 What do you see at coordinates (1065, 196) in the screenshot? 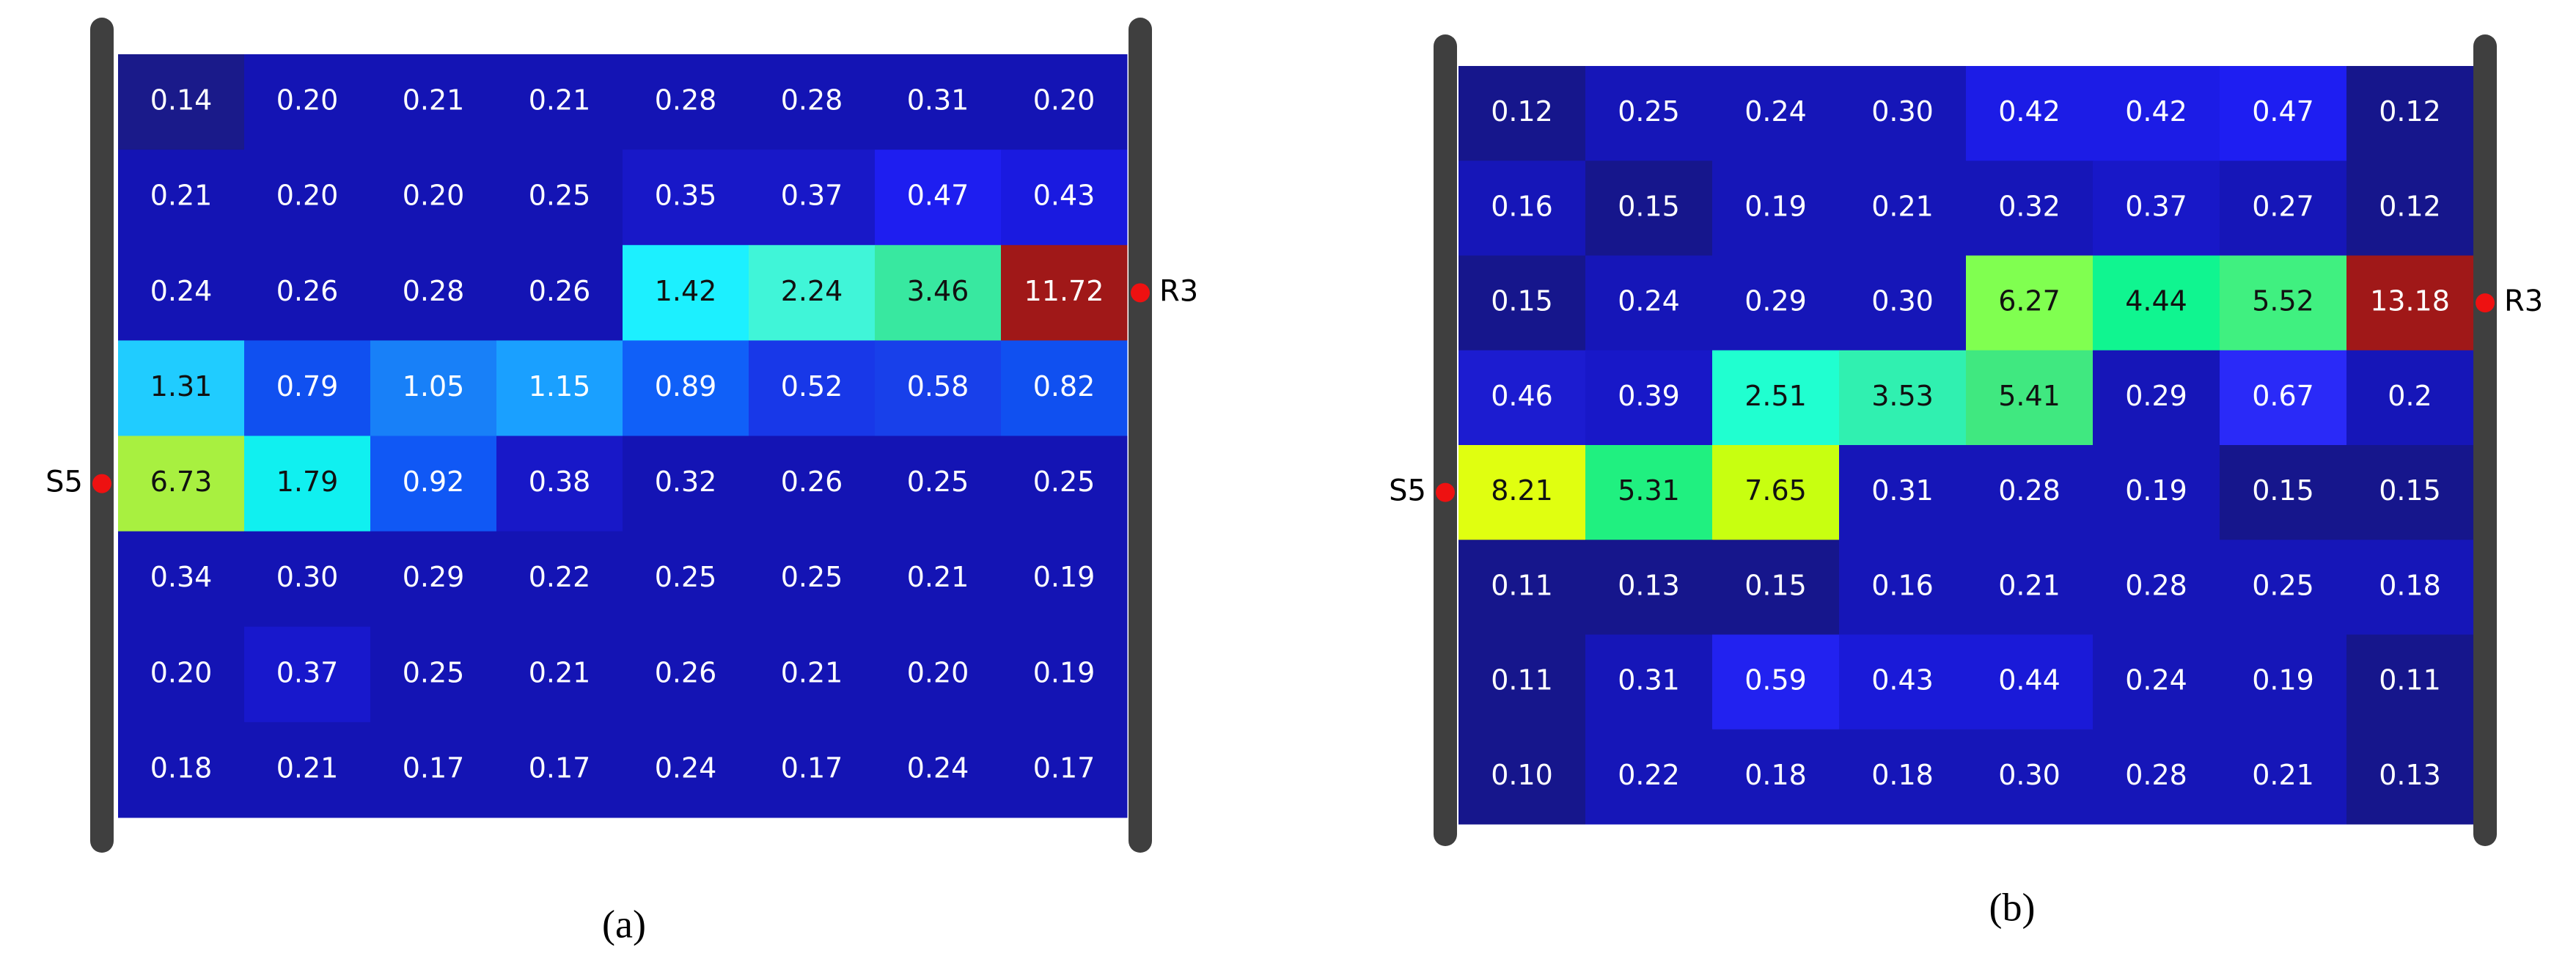
I see `cell-label: 0.43` at bounding box center [1065, 196].